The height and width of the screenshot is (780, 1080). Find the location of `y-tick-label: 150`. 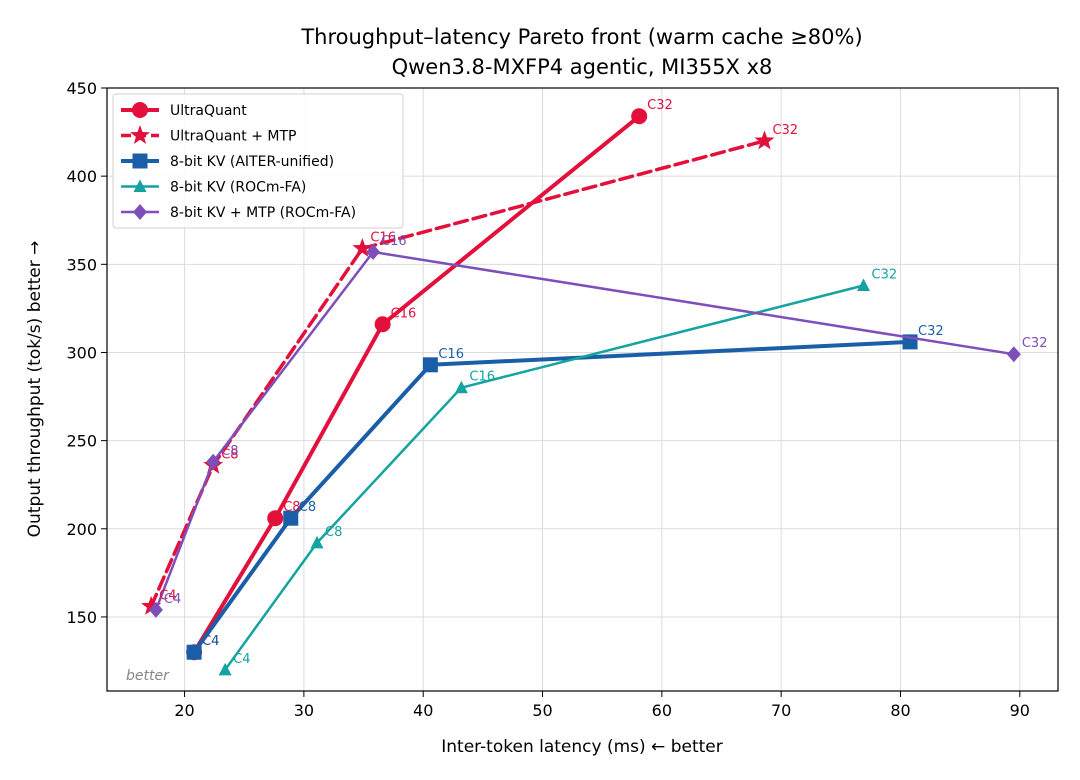

y-tick-label: 150 is located at coordinates (81, 617).